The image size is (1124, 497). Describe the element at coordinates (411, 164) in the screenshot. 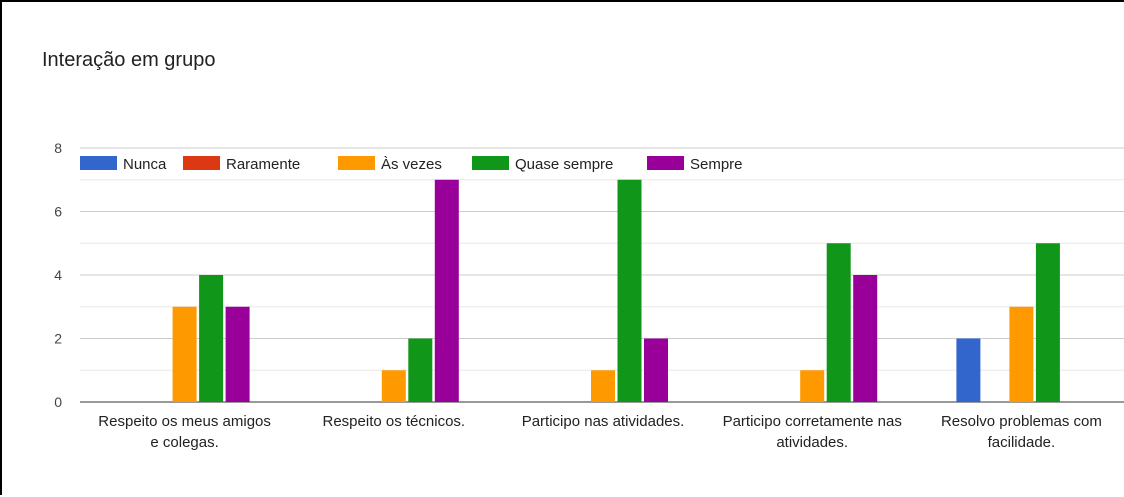

I see `legend-label: Às vezes` at that location.